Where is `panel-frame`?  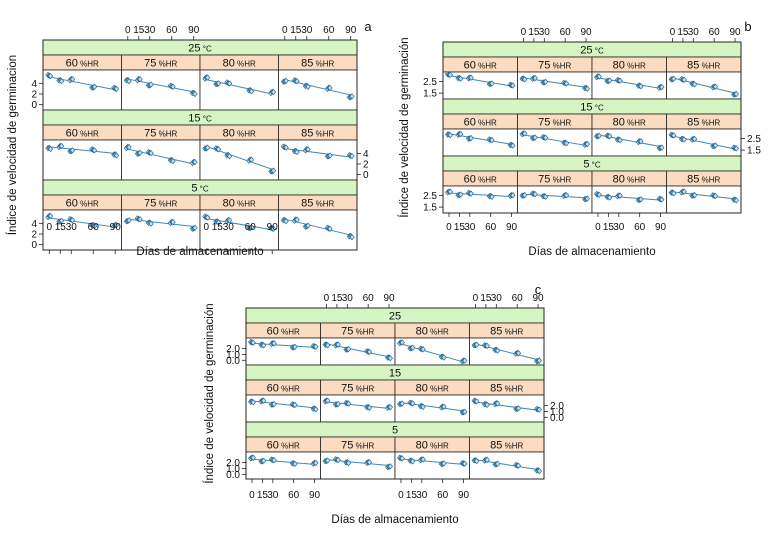 panel-frame is located at coordinates (592, 127).